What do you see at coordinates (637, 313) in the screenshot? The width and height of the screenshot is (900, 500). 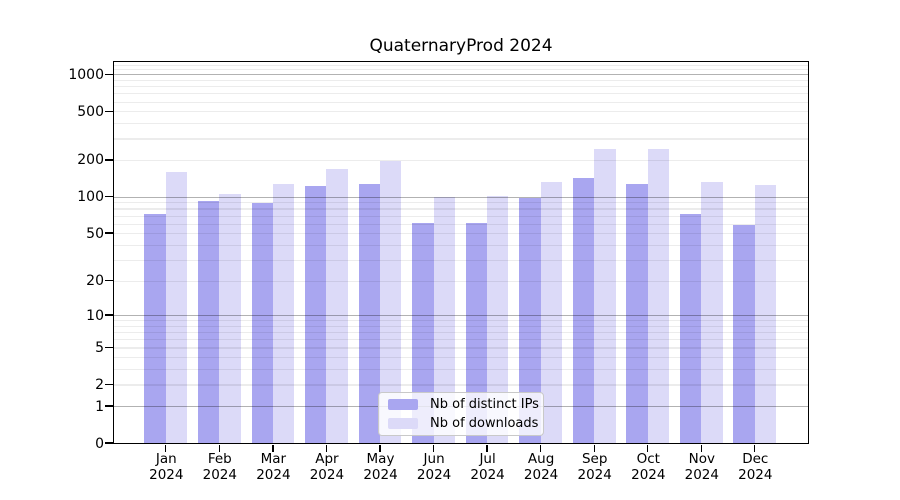 I see `bar-oct-distinct-ips` at bounding box center [637, 313].